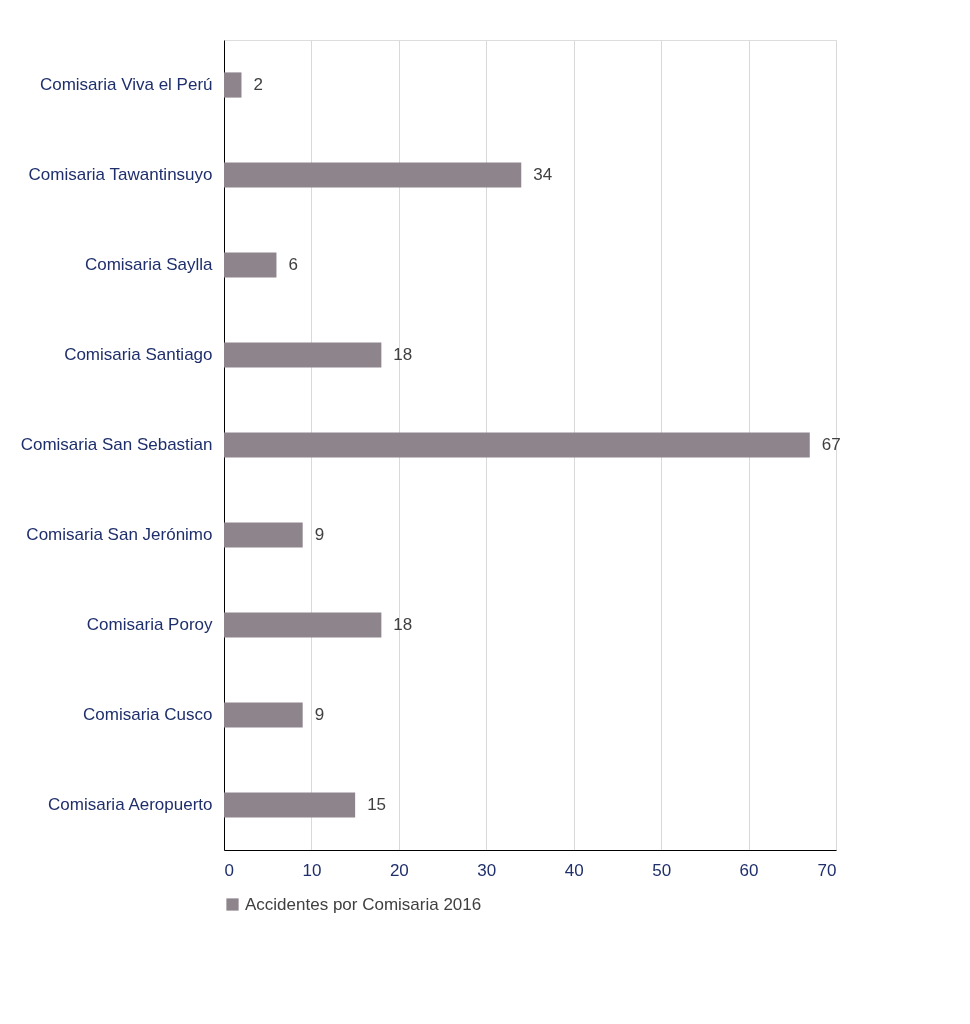 This screenshot has width=970, height=1024. Describe the element at coordinates (662, 870) in the screenshot. I see `x-tick-label: 50` at that location.